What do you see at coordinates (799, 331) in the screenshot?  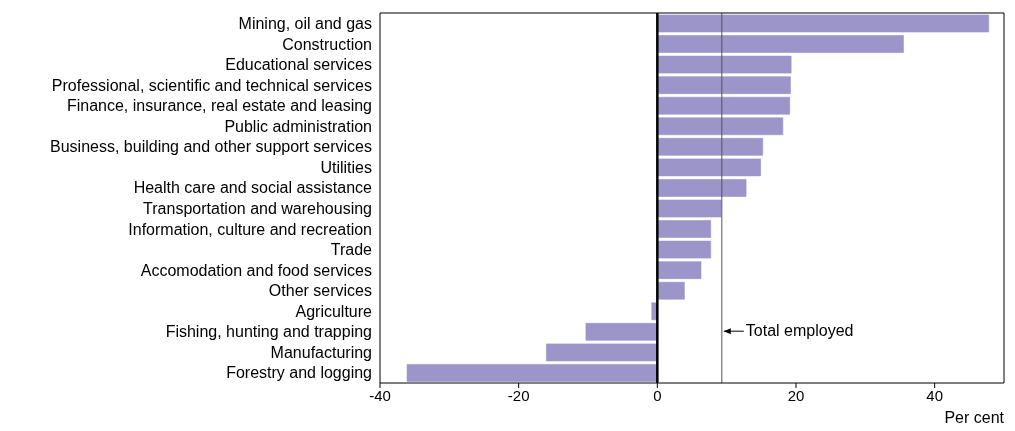 I see `ref-line-label: Total employed` at bounding box center [799, 331].